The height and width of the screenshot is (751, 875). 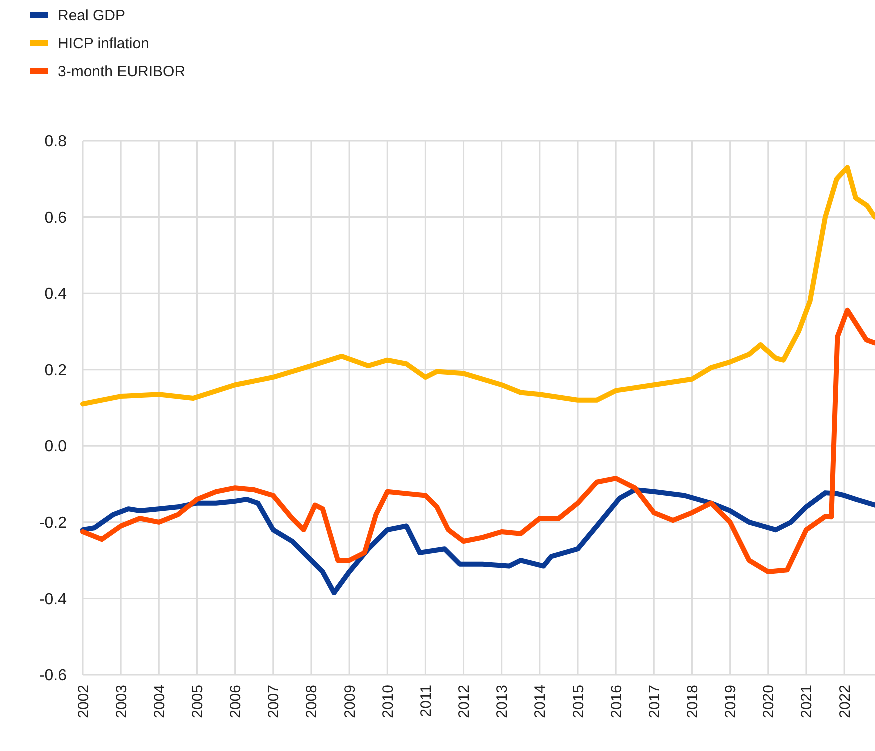 What do you see at coordinates (159, 701) in the screenshot?
I see `x-tick-label: 2004` at bounding box center [159, 701].